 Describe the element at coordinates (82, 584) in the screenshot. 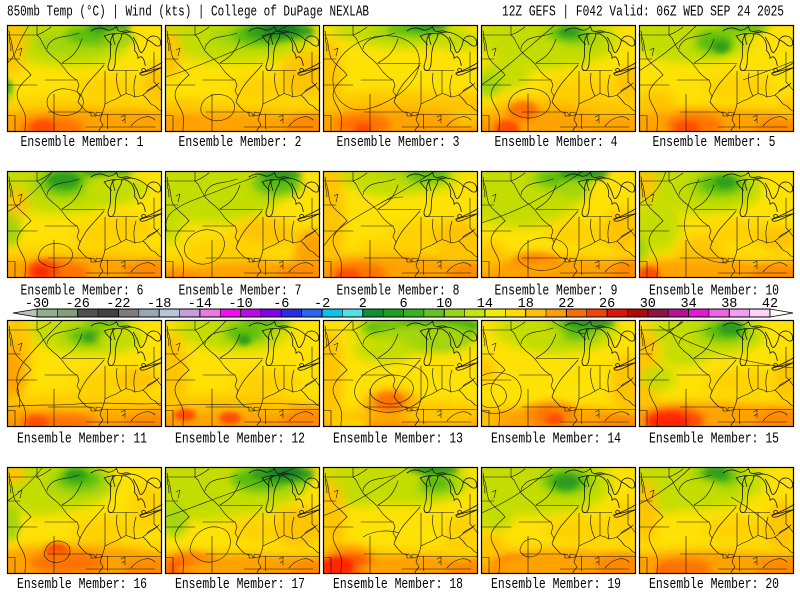

I see `svg-text: Ensemble Member: 16` at that location.